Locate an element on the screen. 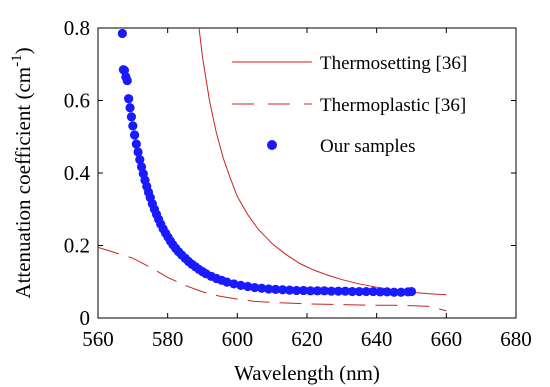 This screenshot has width=550, height=387. y-tick-label: 0 is located at coordinates (85, 318).